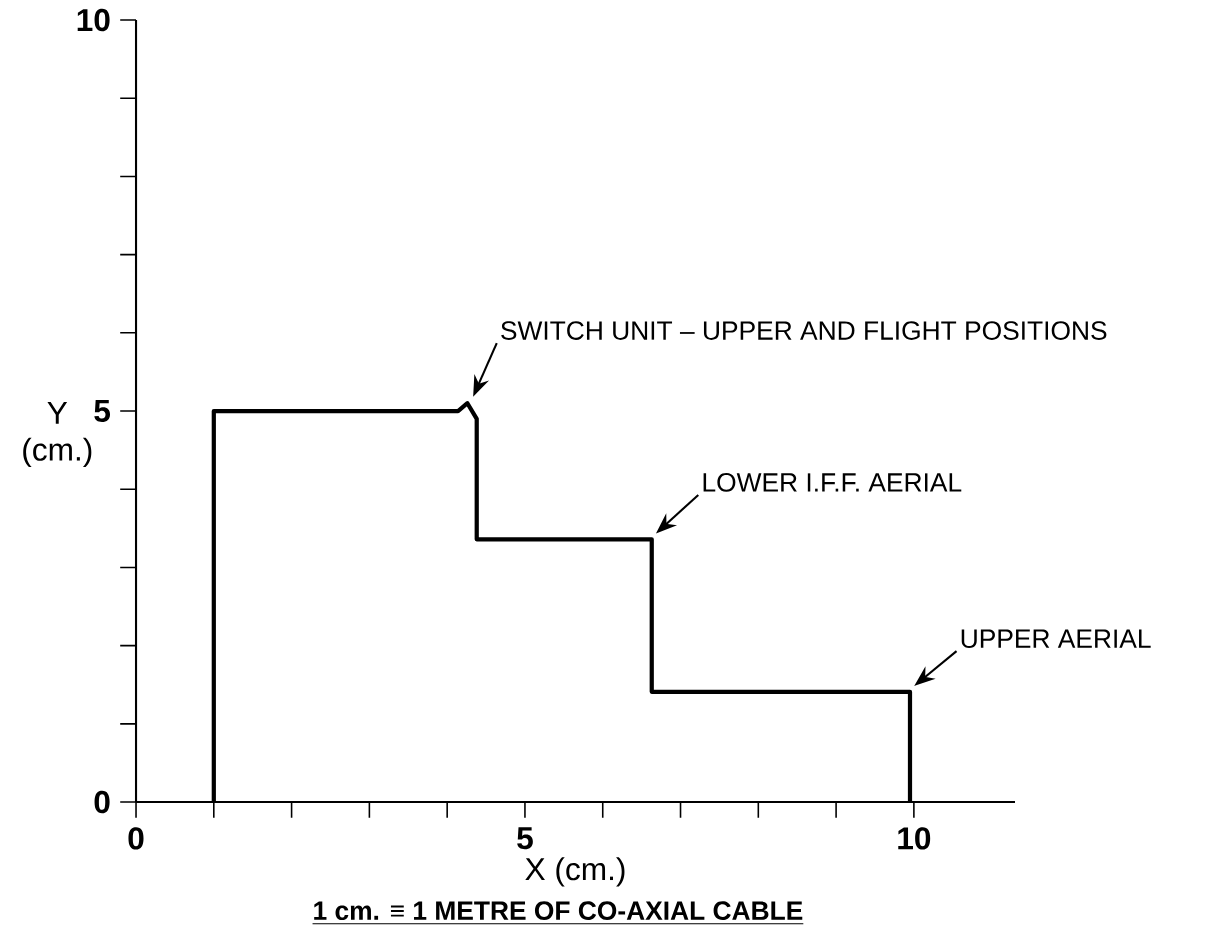  What do you see at coordinates (525, 838) in the screenshot?
I see `x-tick-label: 5` at bounding box center [525, 838].